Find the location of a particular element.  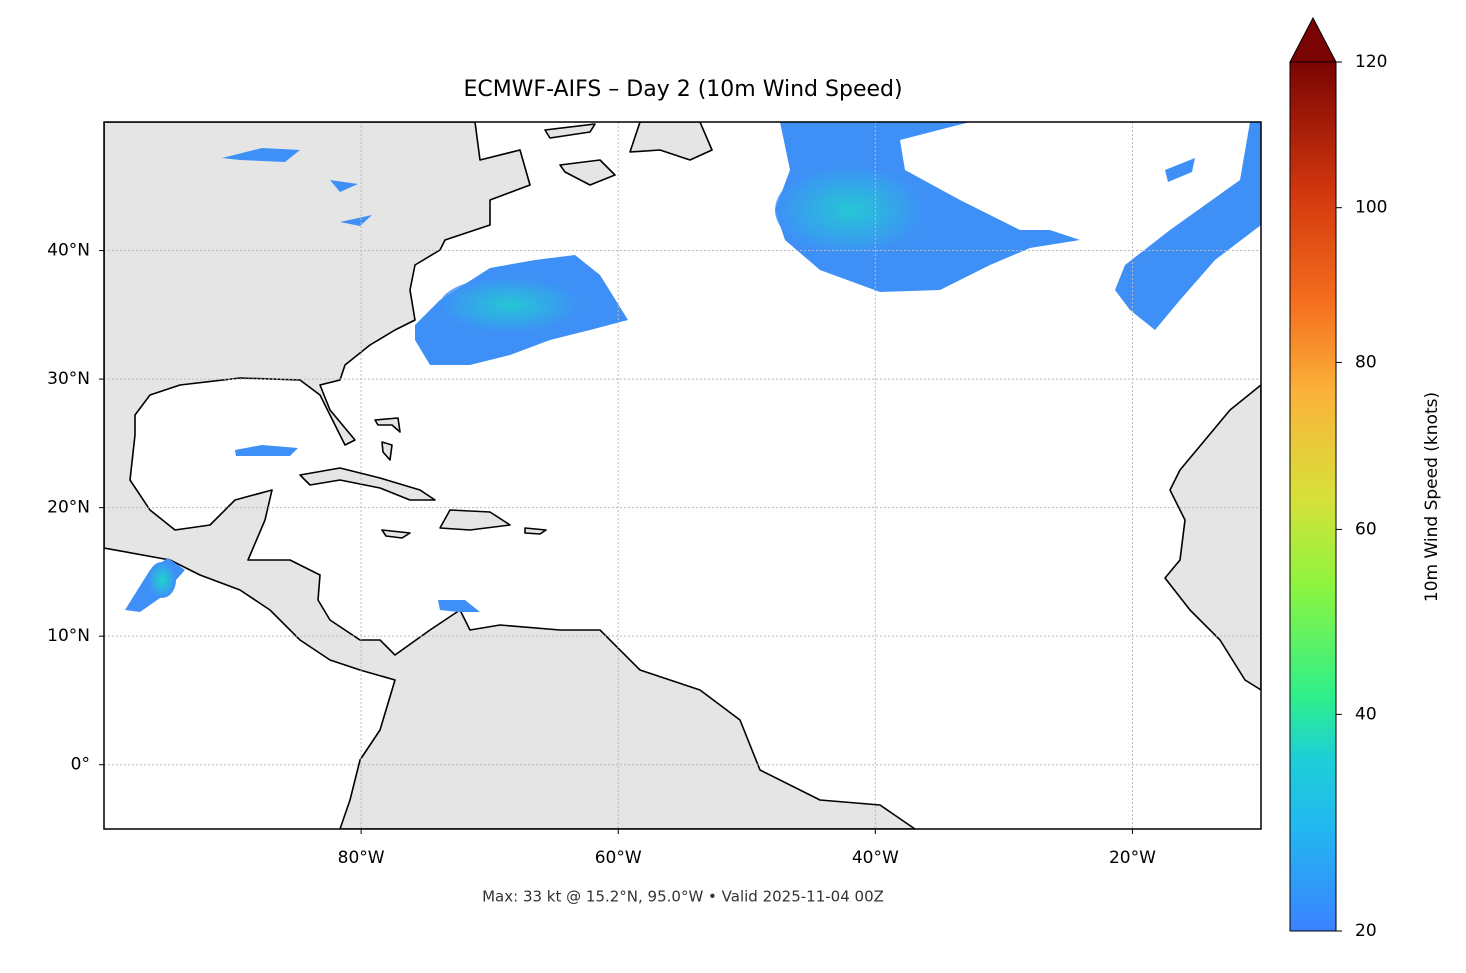

hispaniola is located at coordinates (475, 520).